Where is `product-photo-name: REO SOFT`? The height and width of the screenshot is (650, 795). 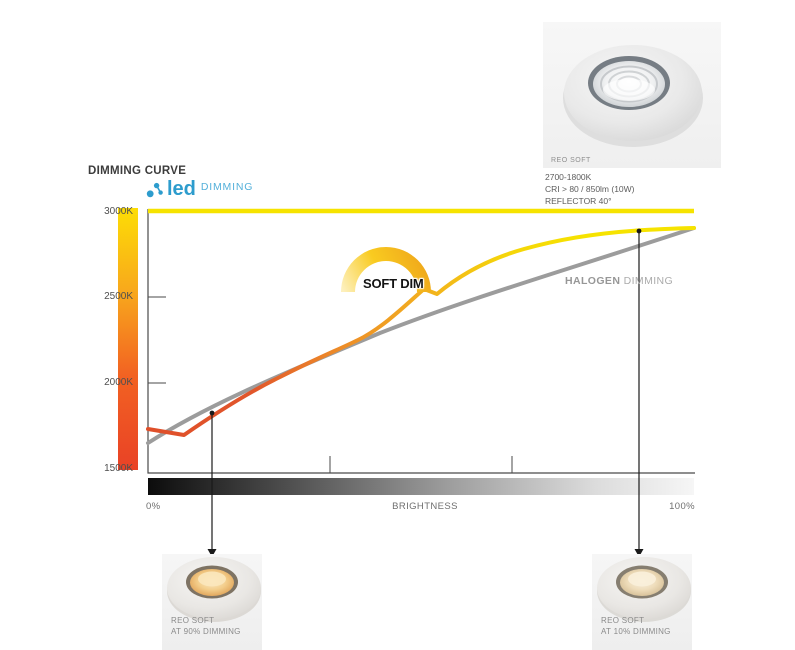
product-photo-name: REO SOFT is located at coordinates (571, 160).